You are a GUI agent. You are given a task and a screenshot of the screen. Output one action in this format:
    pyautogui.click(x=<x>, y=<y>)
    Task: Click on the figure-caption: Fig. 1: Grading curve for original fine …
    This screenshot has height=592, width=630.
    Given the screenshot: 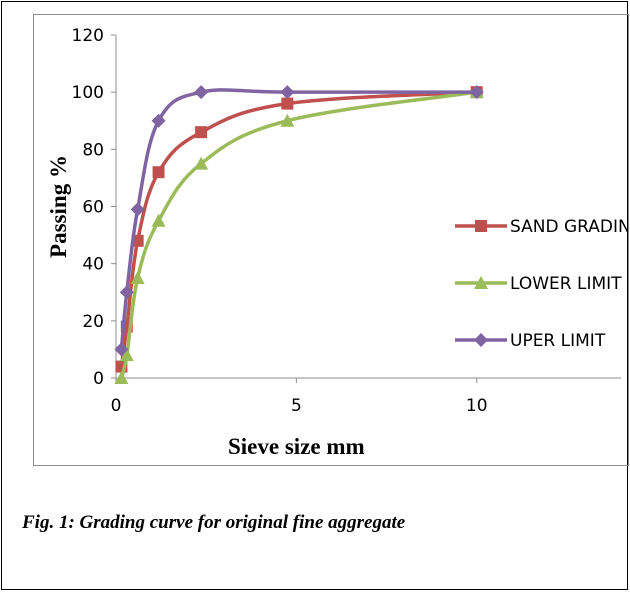 What is the action you would take?
    pyautogui.click(x=214, y=522)
    